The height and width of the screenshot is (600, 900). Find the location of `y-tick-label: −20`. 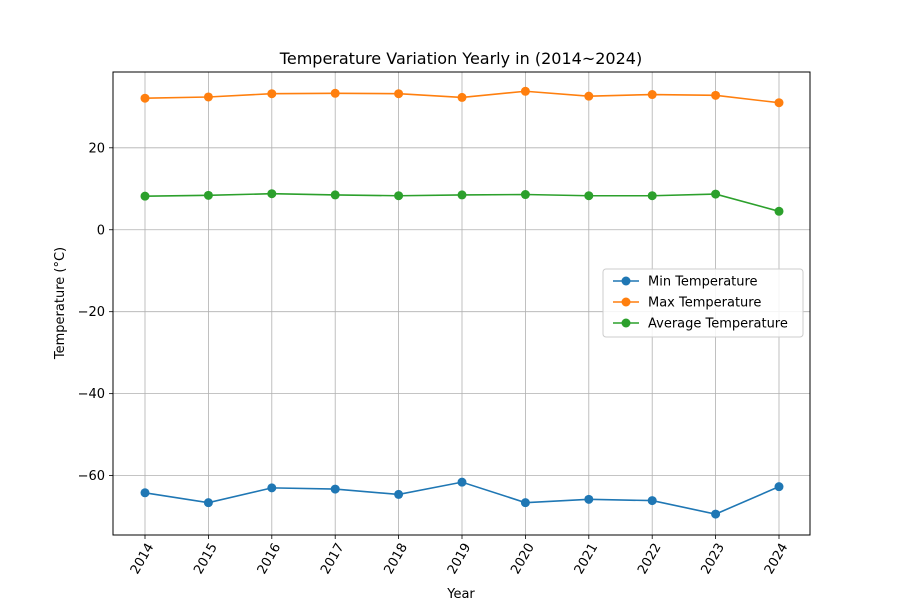

y-tick-label: −20 is located at coordinates (91, 312).